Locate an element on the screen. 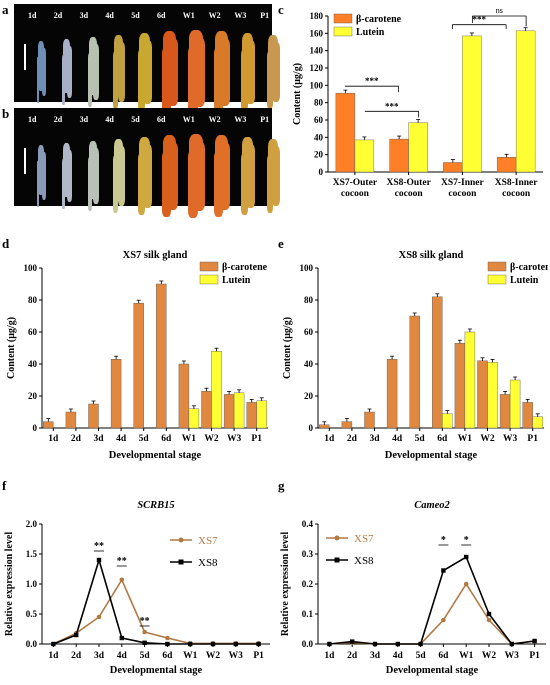  panel-letter-e: e is located at coordinates (281, 243).